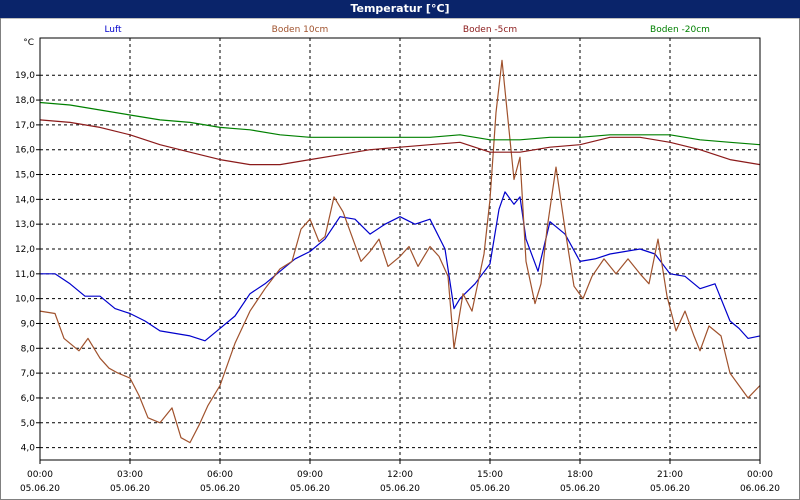  What do you see at coordinates (680, 30) in the screenshot?
I see `legend-entry-4: Boden -20cm` at bounding box center [680, 30].